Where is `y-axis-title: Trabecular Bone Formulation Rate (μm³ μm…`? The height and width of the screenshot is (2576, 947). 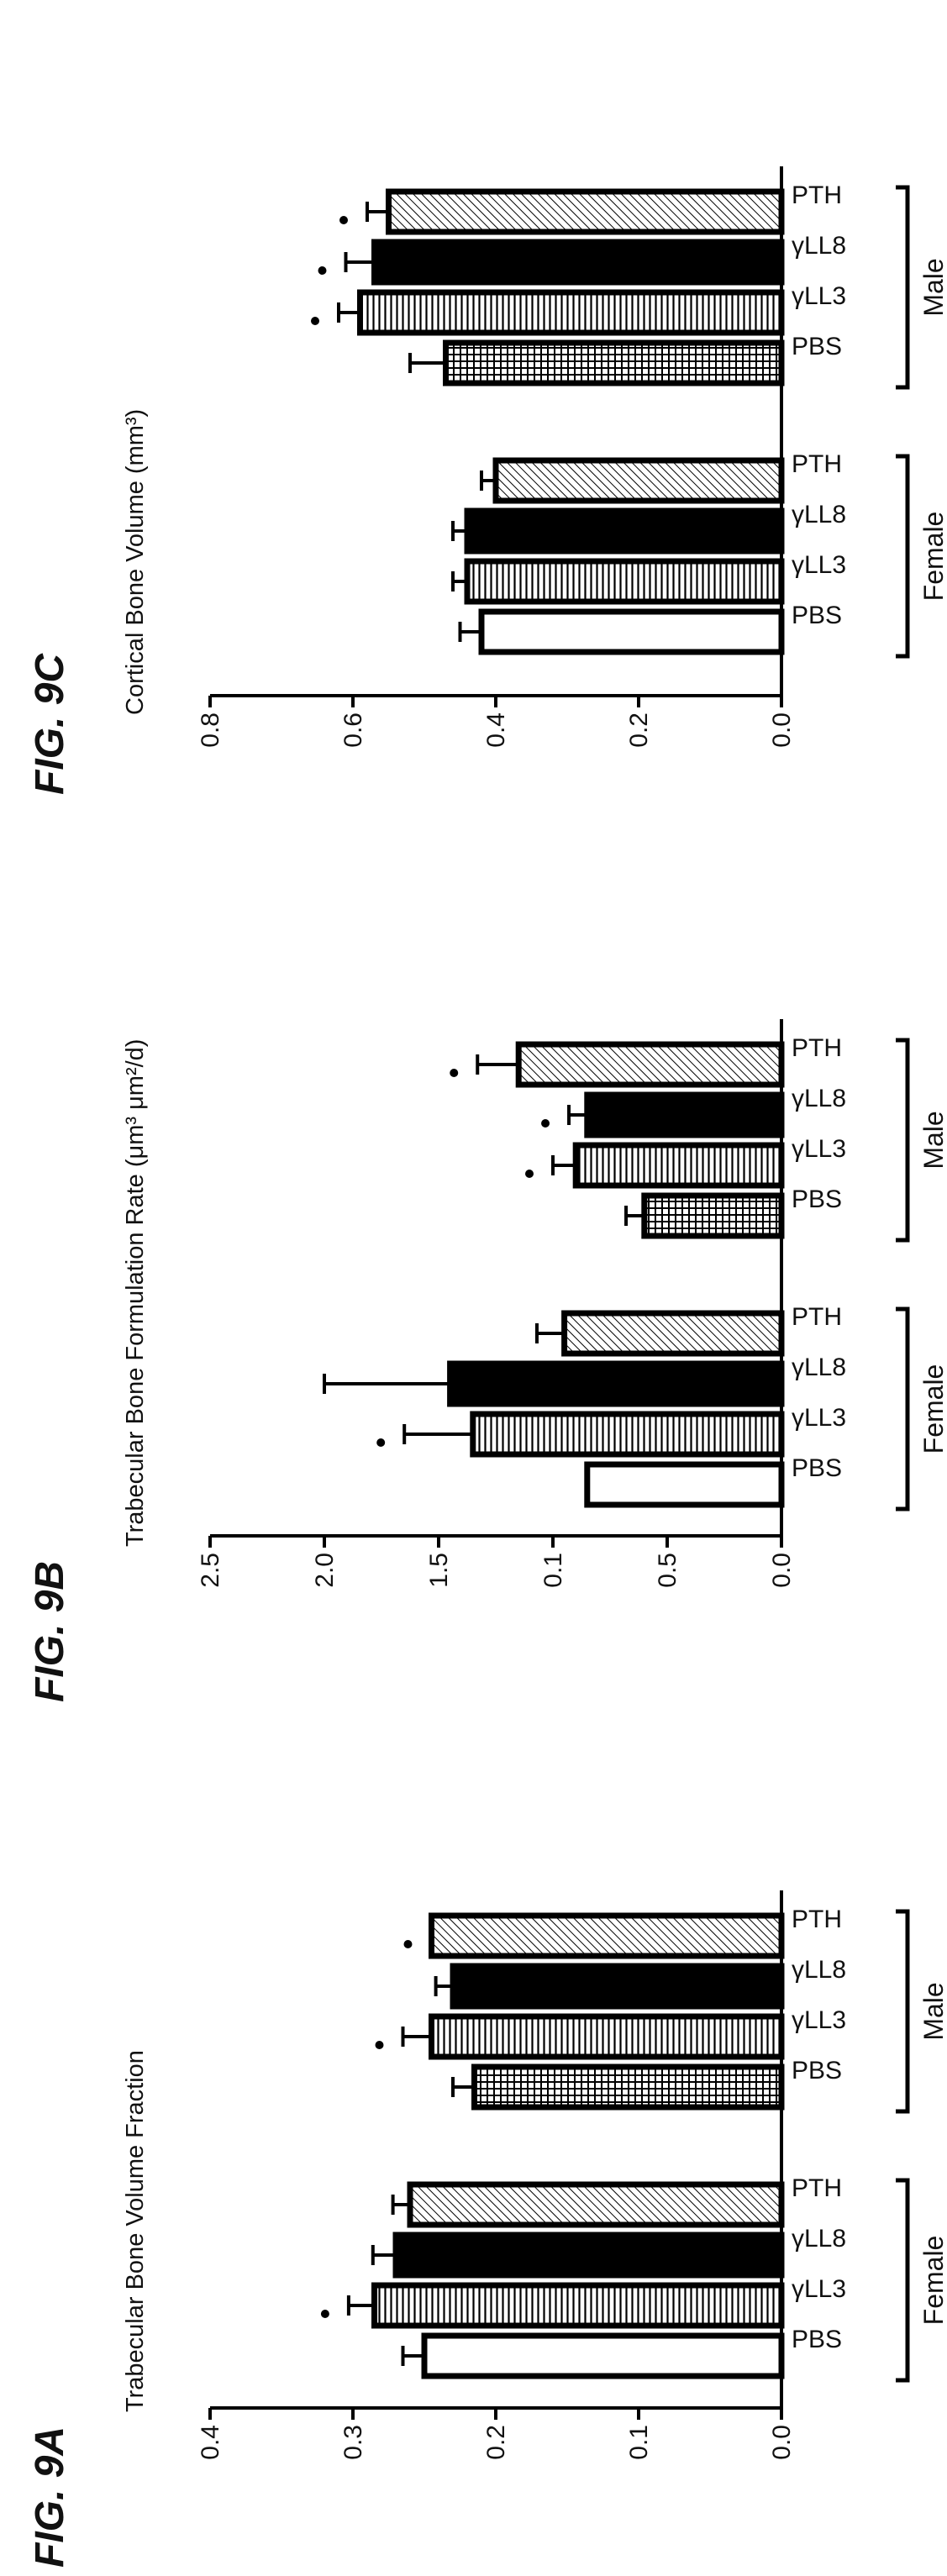 y-axis-title: Trabecular Bone Formulation Rate (μm³ μm… is located at coordinates (136, 1293).